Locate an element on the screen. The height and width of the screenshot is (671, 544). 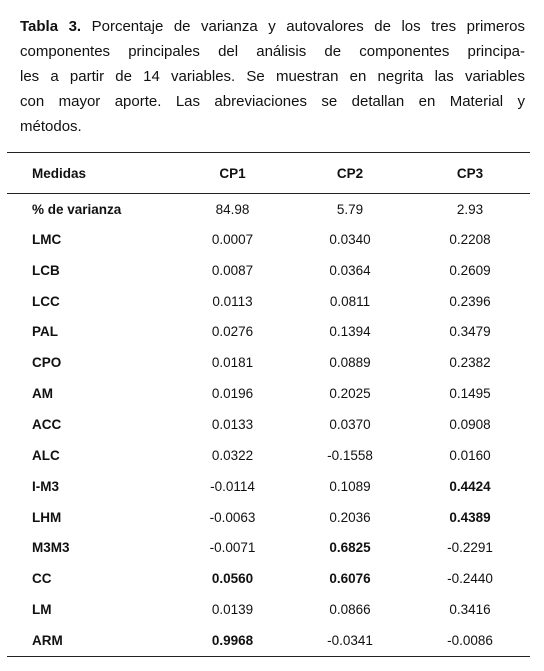
column-header: CP2 is located at coordinates (350, 173).